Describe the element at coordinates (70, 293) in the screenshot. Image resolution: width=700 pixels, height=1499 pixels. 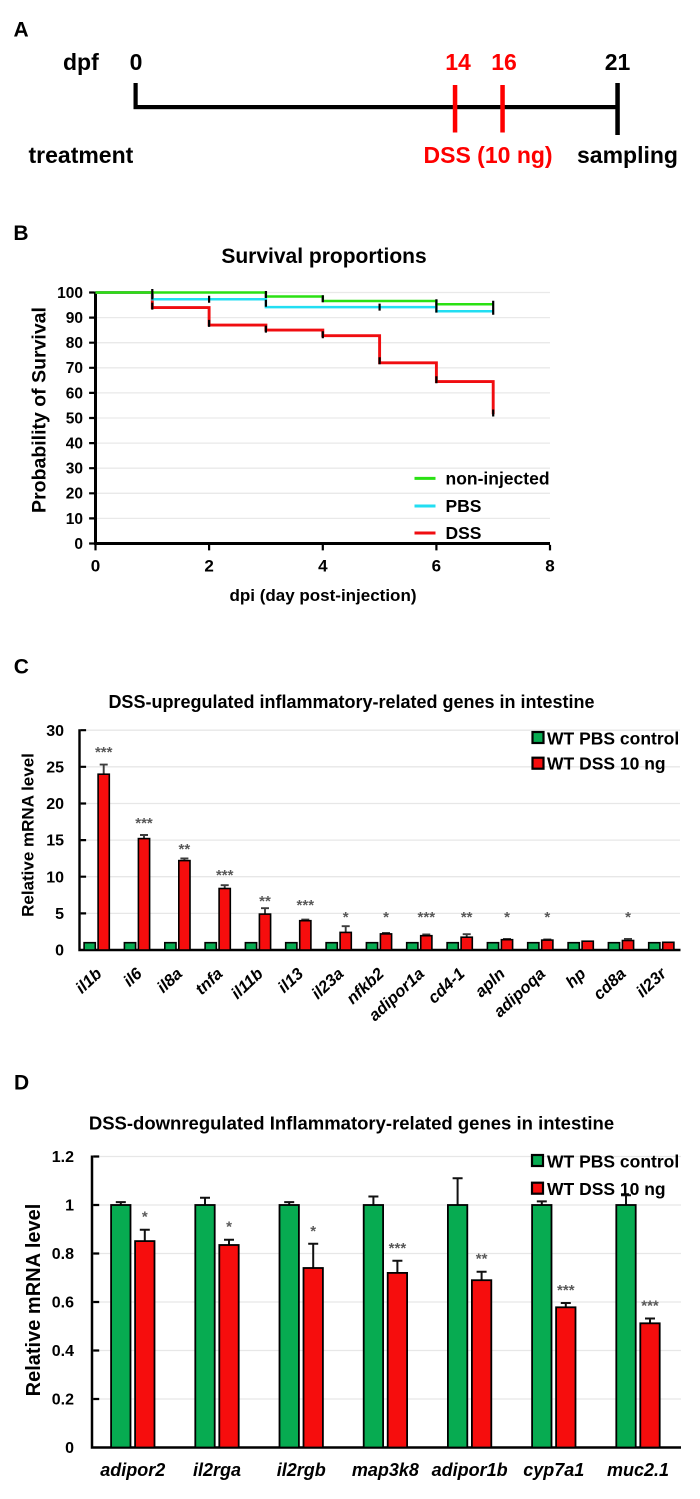
I see `svg-text: 100` at that location.